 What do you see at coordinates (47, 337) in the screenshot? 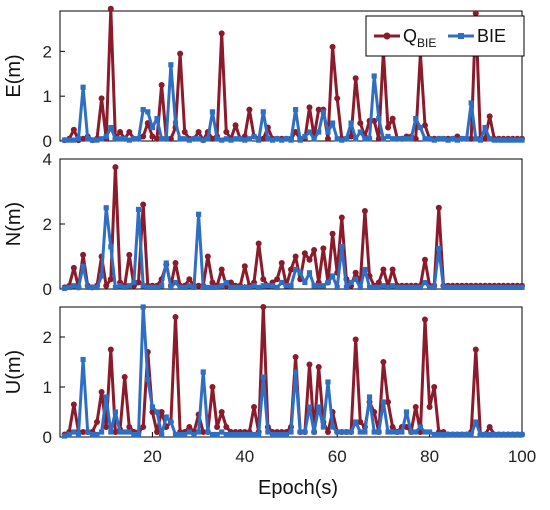
I see `panel-u-ytick-label-2: 2` at bounding box center [47, 337].